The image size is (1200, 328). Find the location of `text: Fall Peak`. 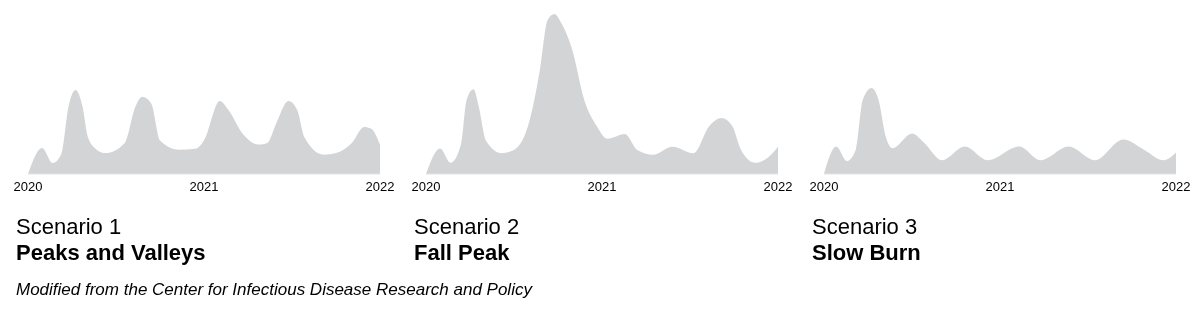

text: Fall Peak is located at coordinates (462, 253).